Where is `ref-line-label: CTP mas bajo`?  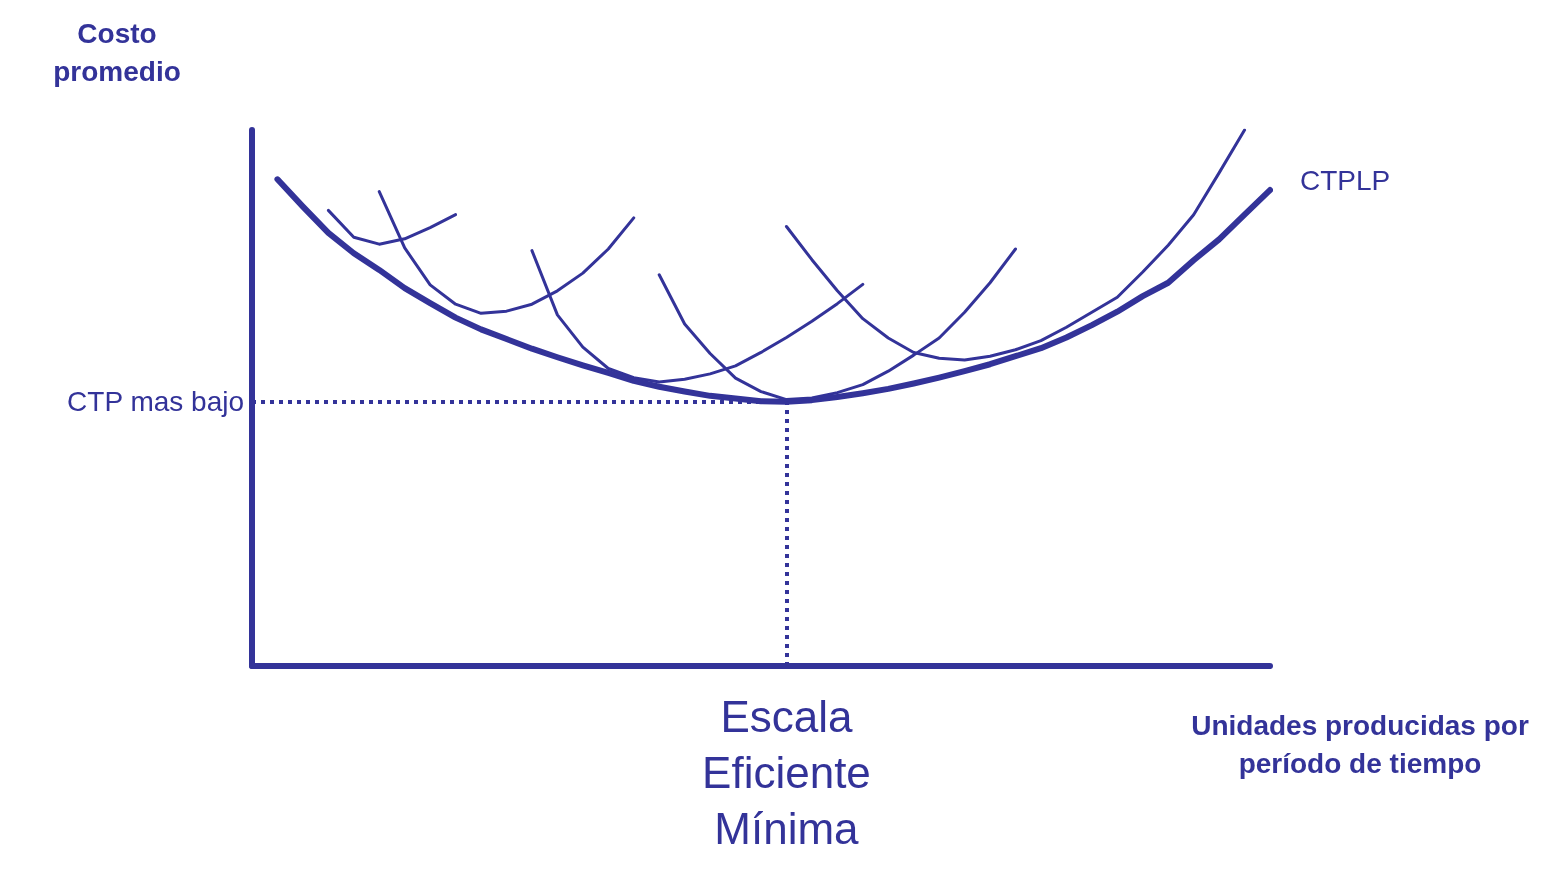
ref-line-label: CTP mas bajo is located at coordinates (155, 402).